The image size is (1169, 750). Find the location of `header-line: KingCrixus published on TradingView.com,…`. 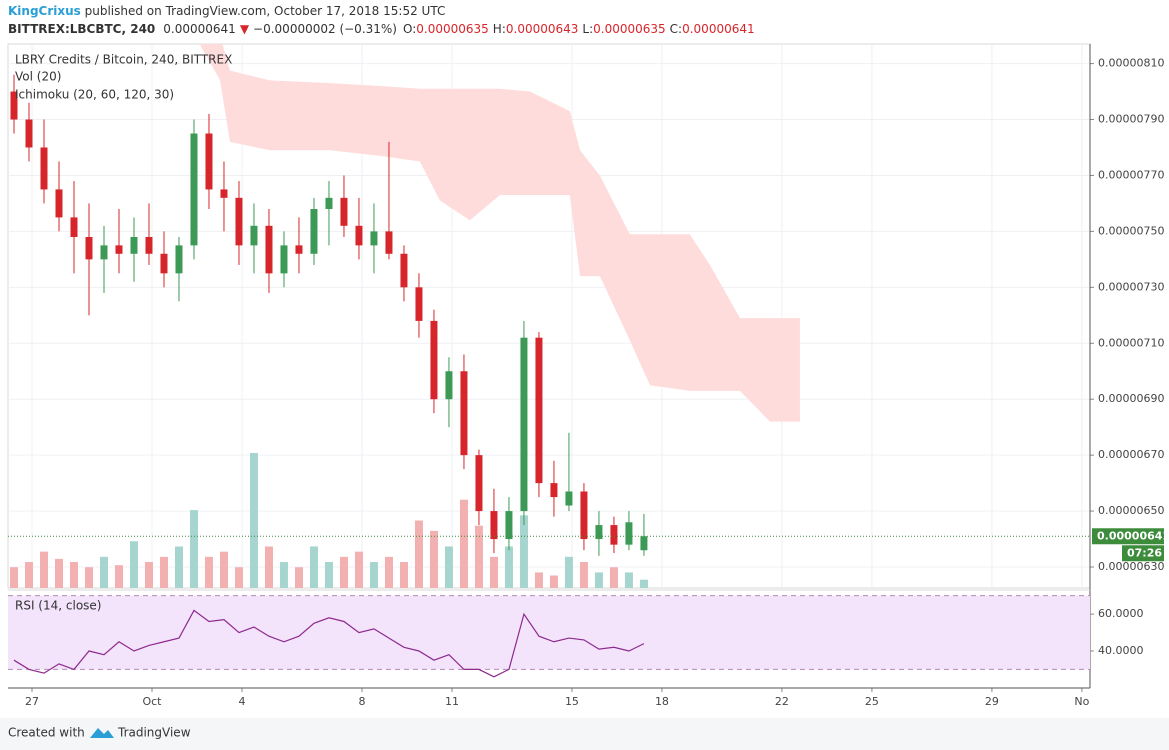

header-line: KingCrixus published on TradingView.com,… is located at coordinates (226, 11).